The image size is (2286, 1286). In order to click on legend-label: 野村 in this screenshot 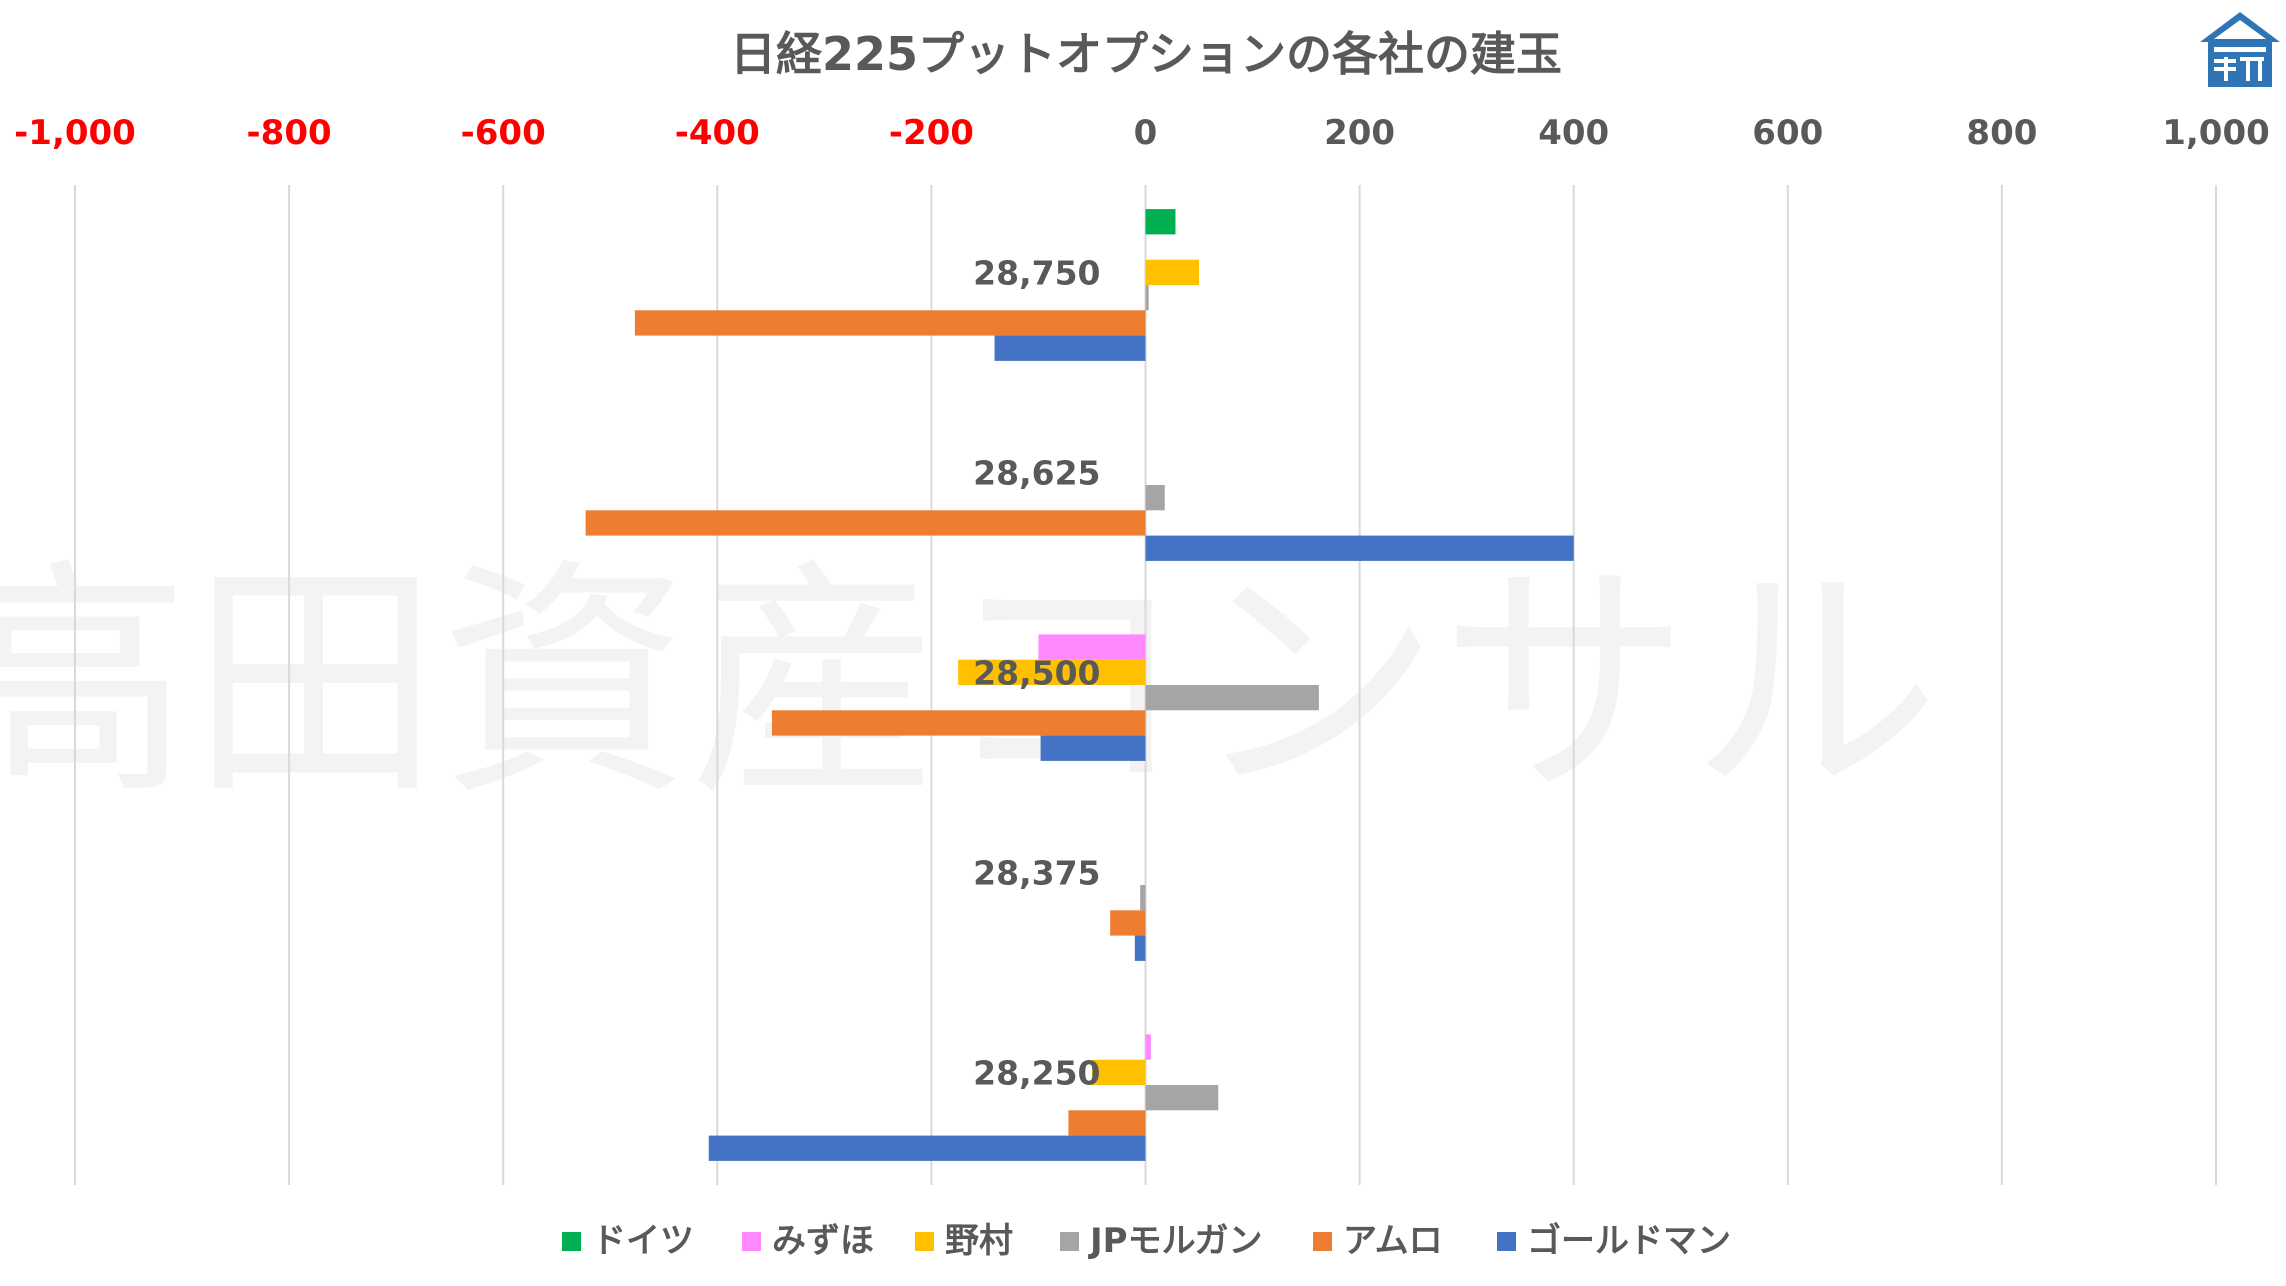, I will do `click(979, 1241)`.